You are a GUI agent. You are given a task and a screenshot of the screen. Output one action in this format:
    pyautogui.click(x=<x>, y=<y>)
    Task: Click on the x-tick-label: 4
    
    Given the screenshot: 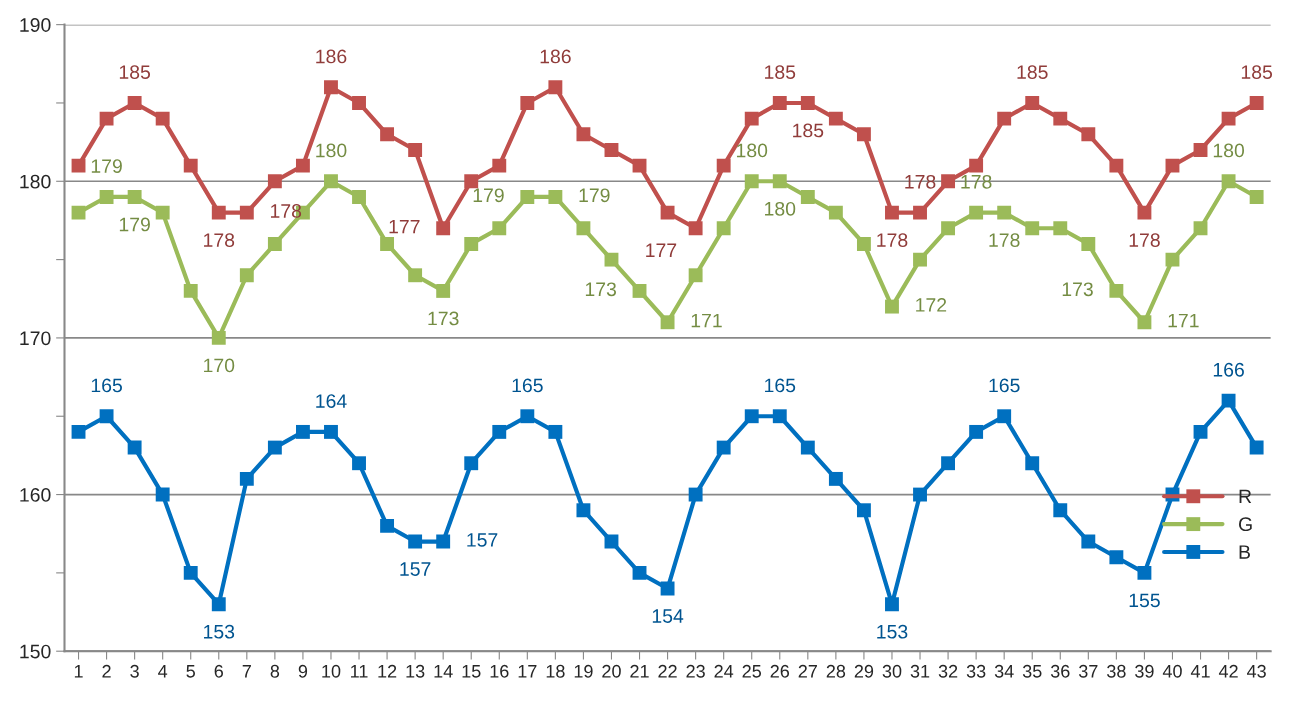 What is the action you would take?
    pyautogui.click(x=163, y=671)
    